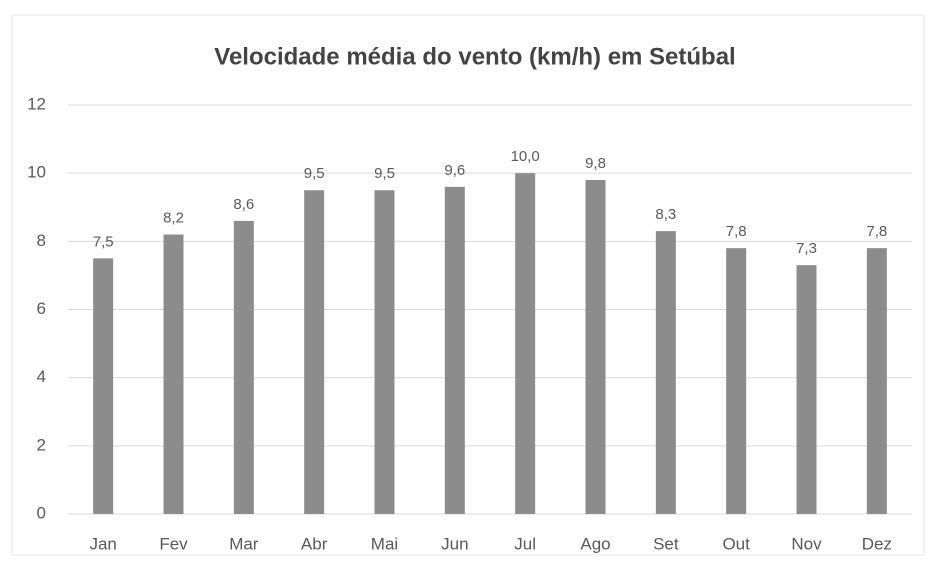 The image size is (935, 566). What do you see at coordinates (243, 204) in the screenshot?
I see `data-label: 8,6` at bounding box center [243, 204].